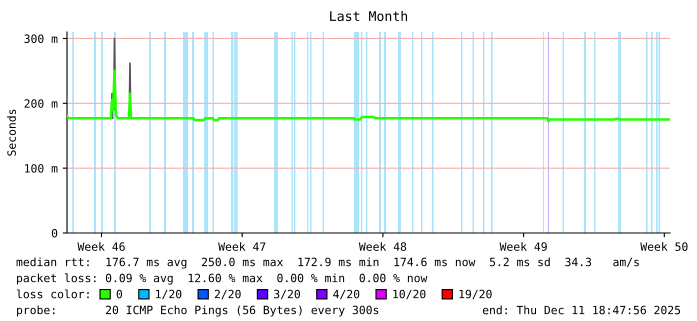 Image resolution: width=697 pixels, height=321 pixels. Describe the element at coordinates (222, 279) in the screenshot. I see `text: packet loss: 0.09 % avg 12.60 % max 0.00 % min 0.00 % now` at that location.